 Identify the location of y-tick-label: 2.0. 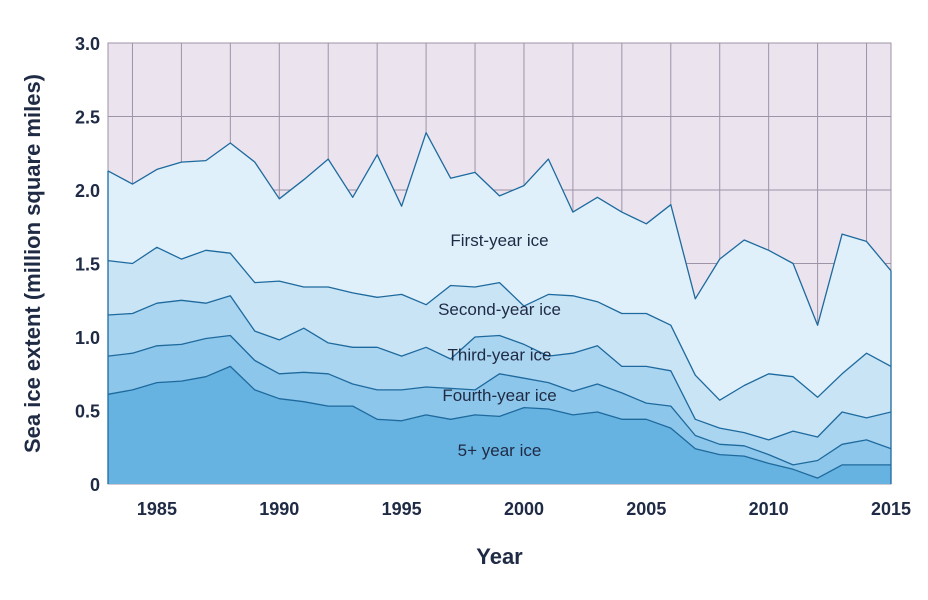
(87, 191).